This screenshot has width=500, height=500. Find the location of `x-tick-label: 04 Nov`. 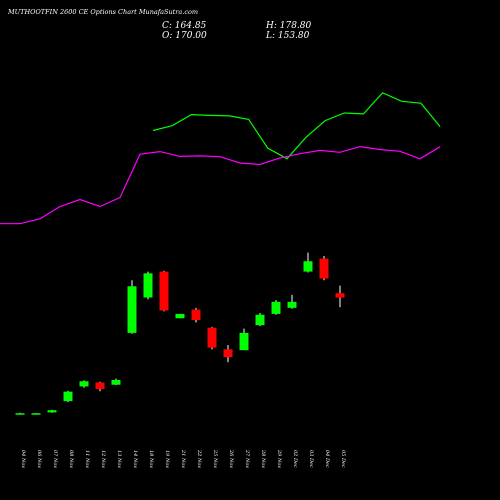

x-tick-label: 04 Nov is located at coordinates (23, 459).